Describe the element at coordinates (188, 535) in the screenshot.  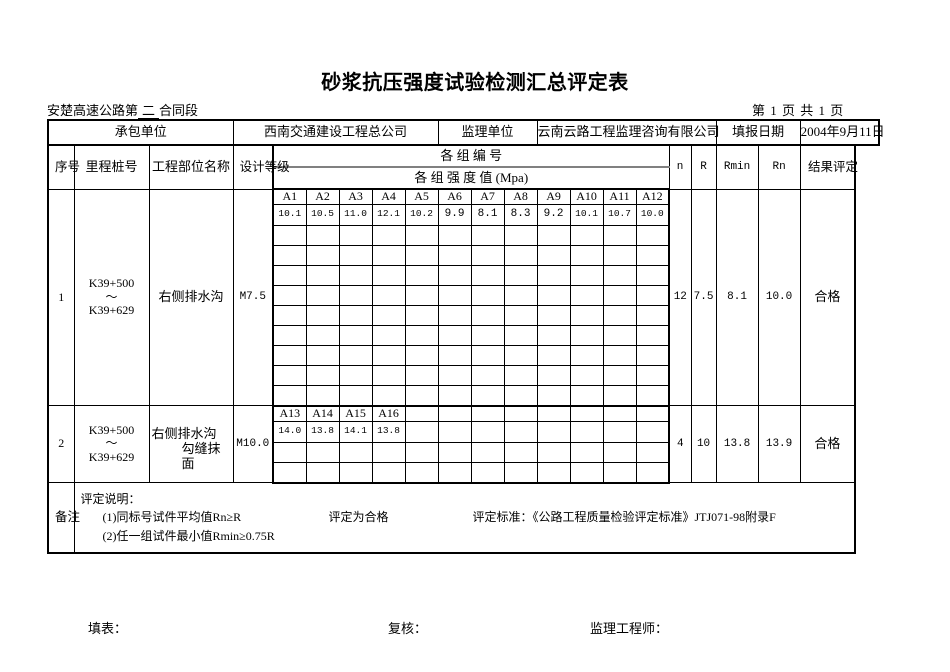
I see `notes-line2: (2)任一组试件最小值Rmin≥0.75R` at that location.